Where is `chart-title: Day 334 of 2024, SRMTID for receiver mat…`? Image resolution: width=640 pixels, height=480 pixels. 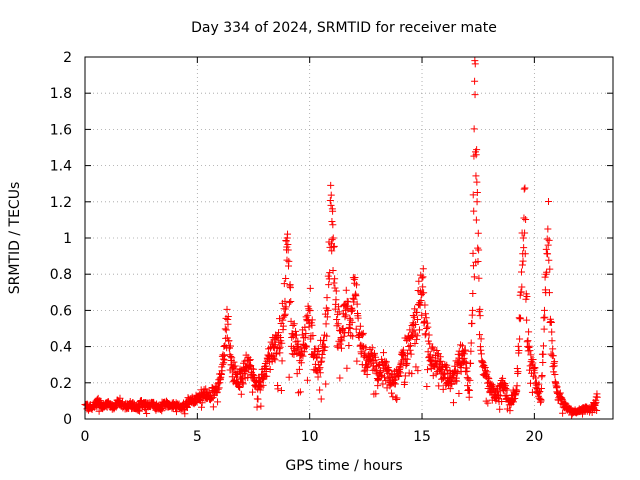 chart-title: Day 334 of 2024, SRMTID for receiver mat… is located at coordinates (344, 28).